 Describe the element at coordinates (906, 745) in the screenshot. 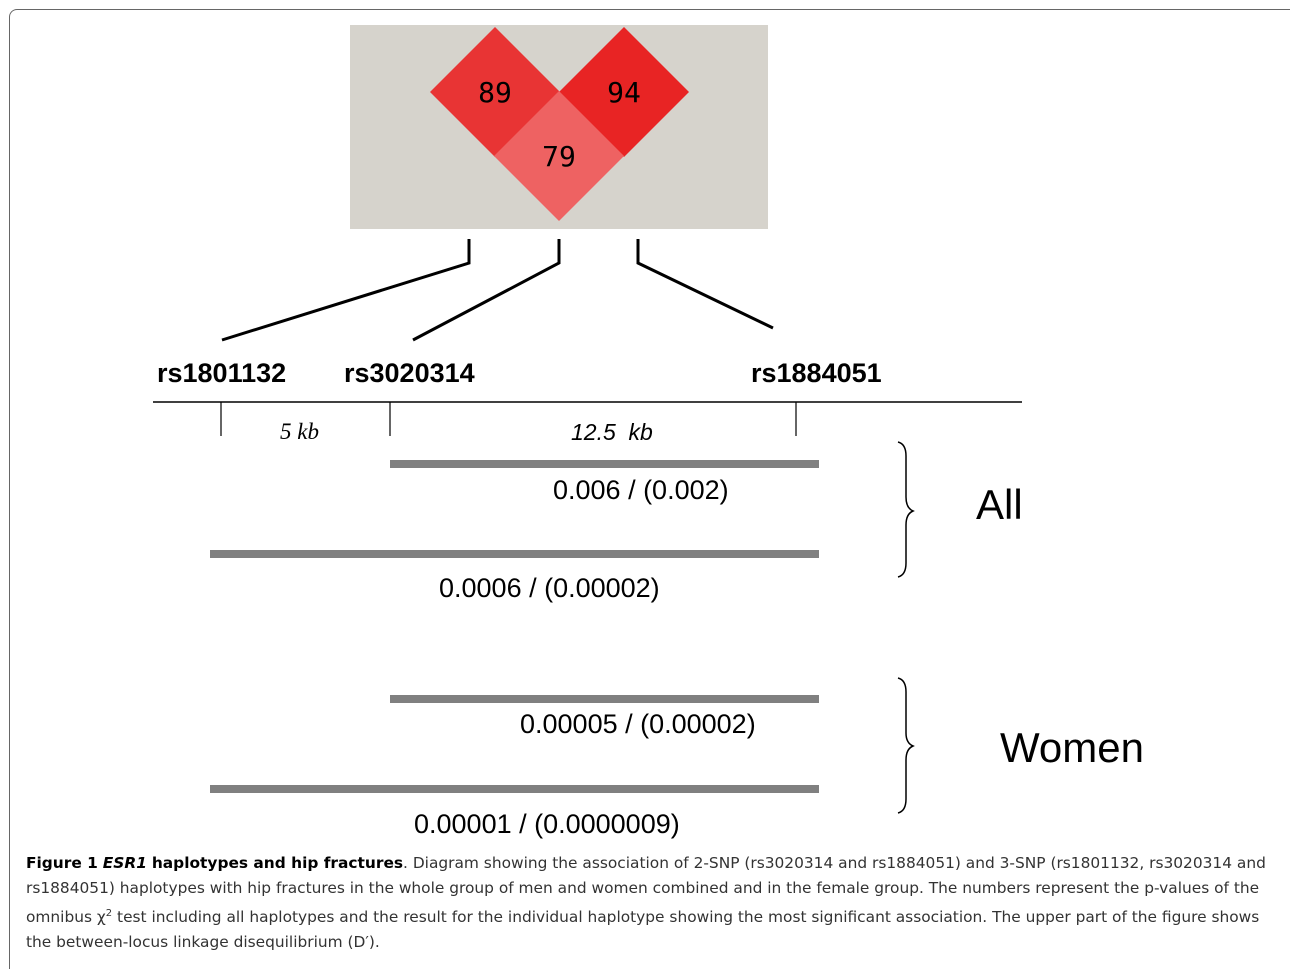

I see `brace-women` at that location.